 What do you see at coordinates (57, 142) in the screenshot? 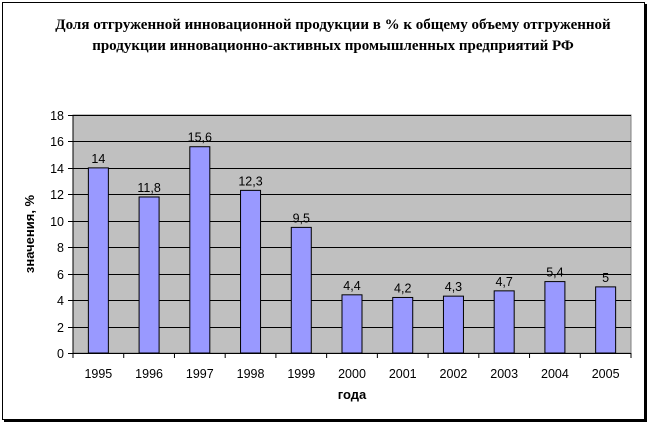
I see `y-tick-label: 16` at bounding box center [57, 142].